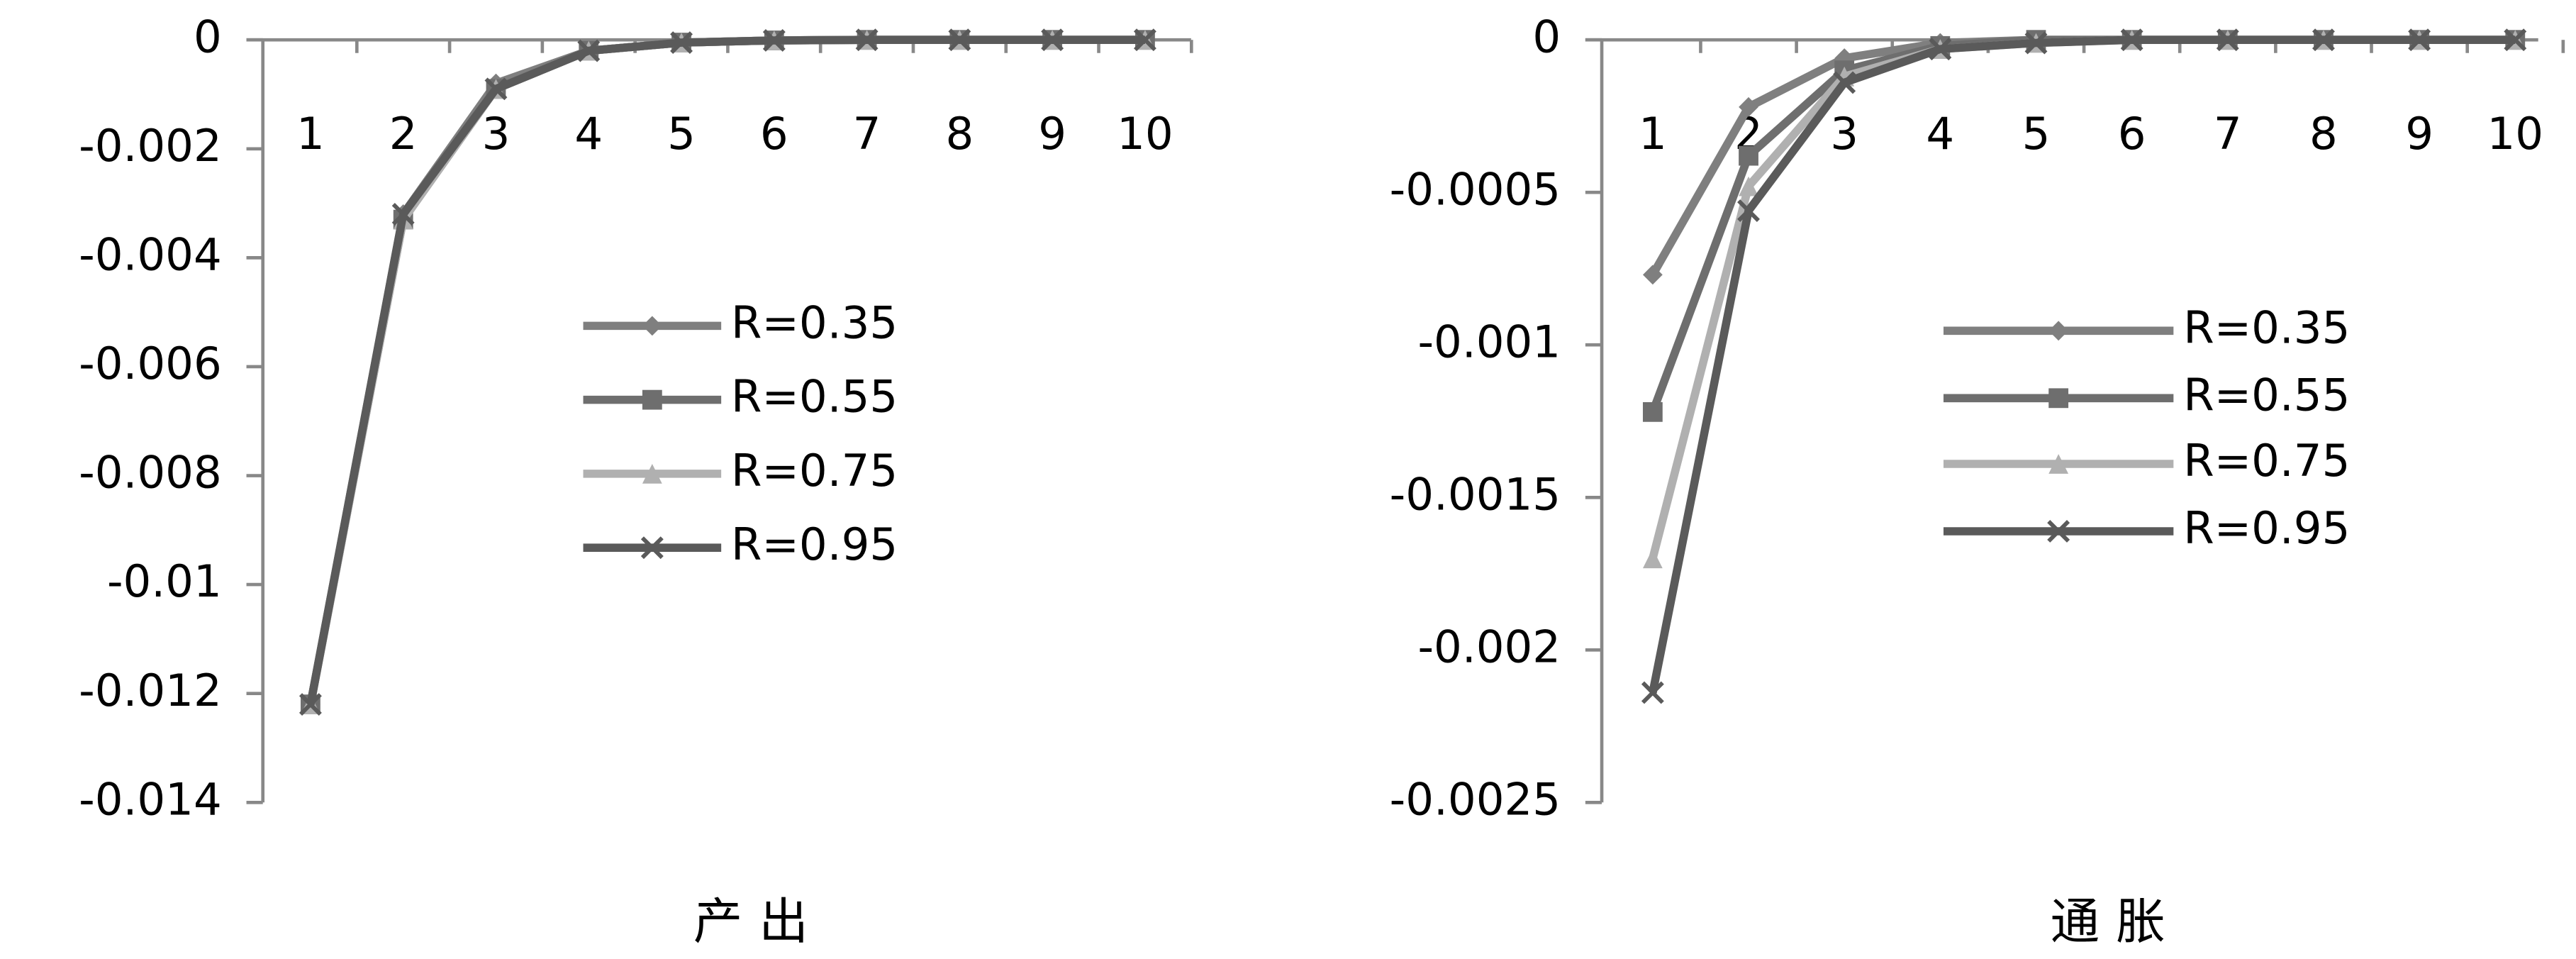 The height and width of the screenshot is (959, 2576). I want to click on y-tick-label: -0.0025, so click(1476, 799).